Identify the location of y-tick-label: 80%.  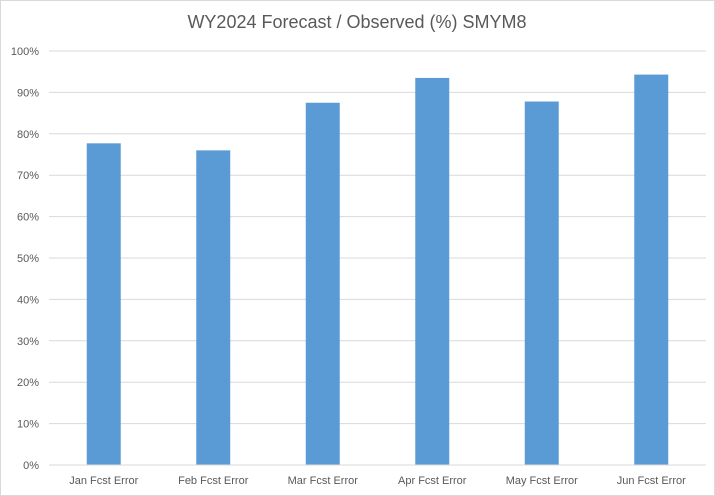
(28, 135).